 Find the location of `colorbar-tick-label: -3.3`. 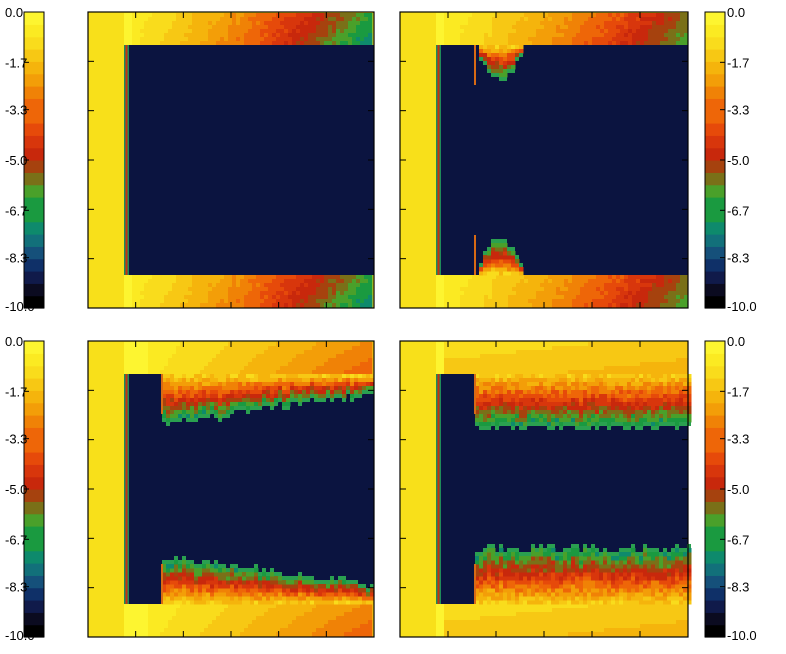

colorbar-tick-label: -3.3 is located at coordinates (738, 110).